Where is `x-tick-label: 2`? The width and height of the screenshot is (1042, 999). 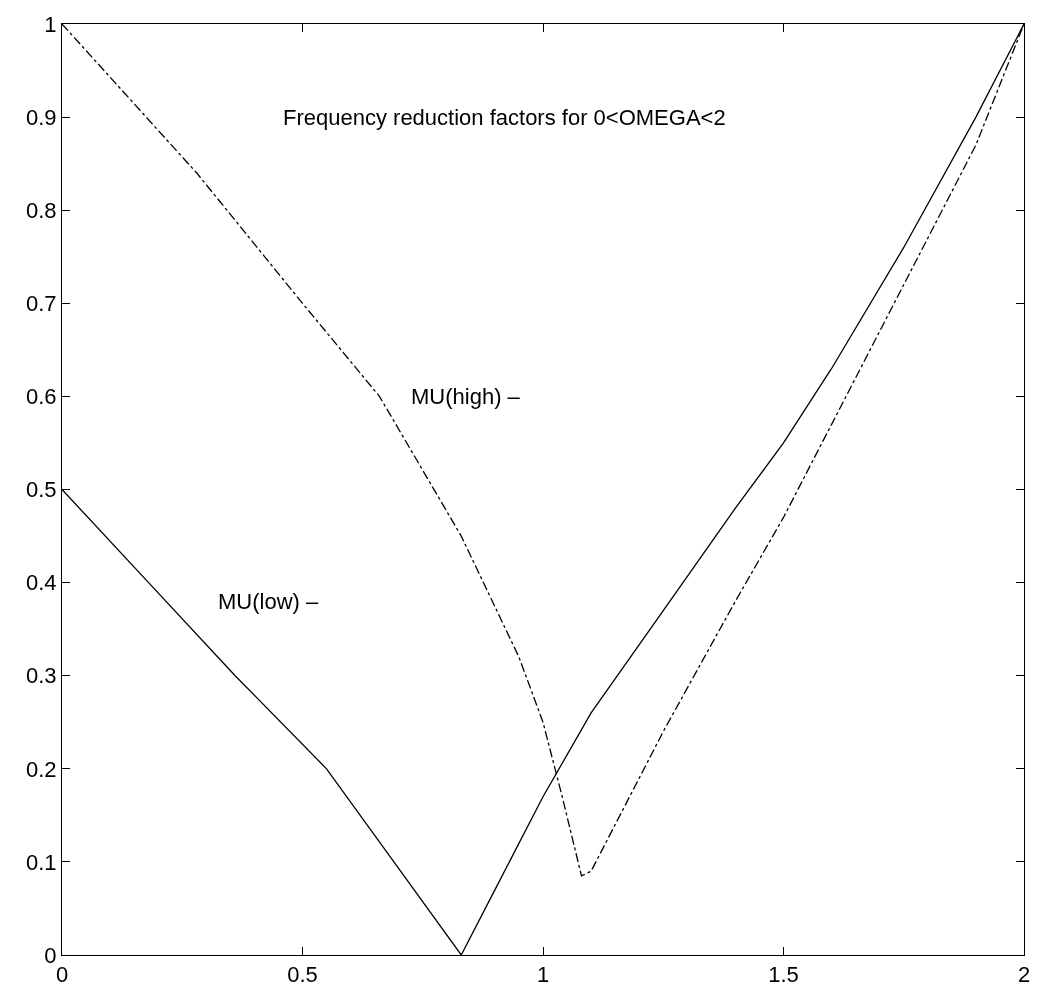
x-tick-label: 2 is located at coordinates (1024, 975).